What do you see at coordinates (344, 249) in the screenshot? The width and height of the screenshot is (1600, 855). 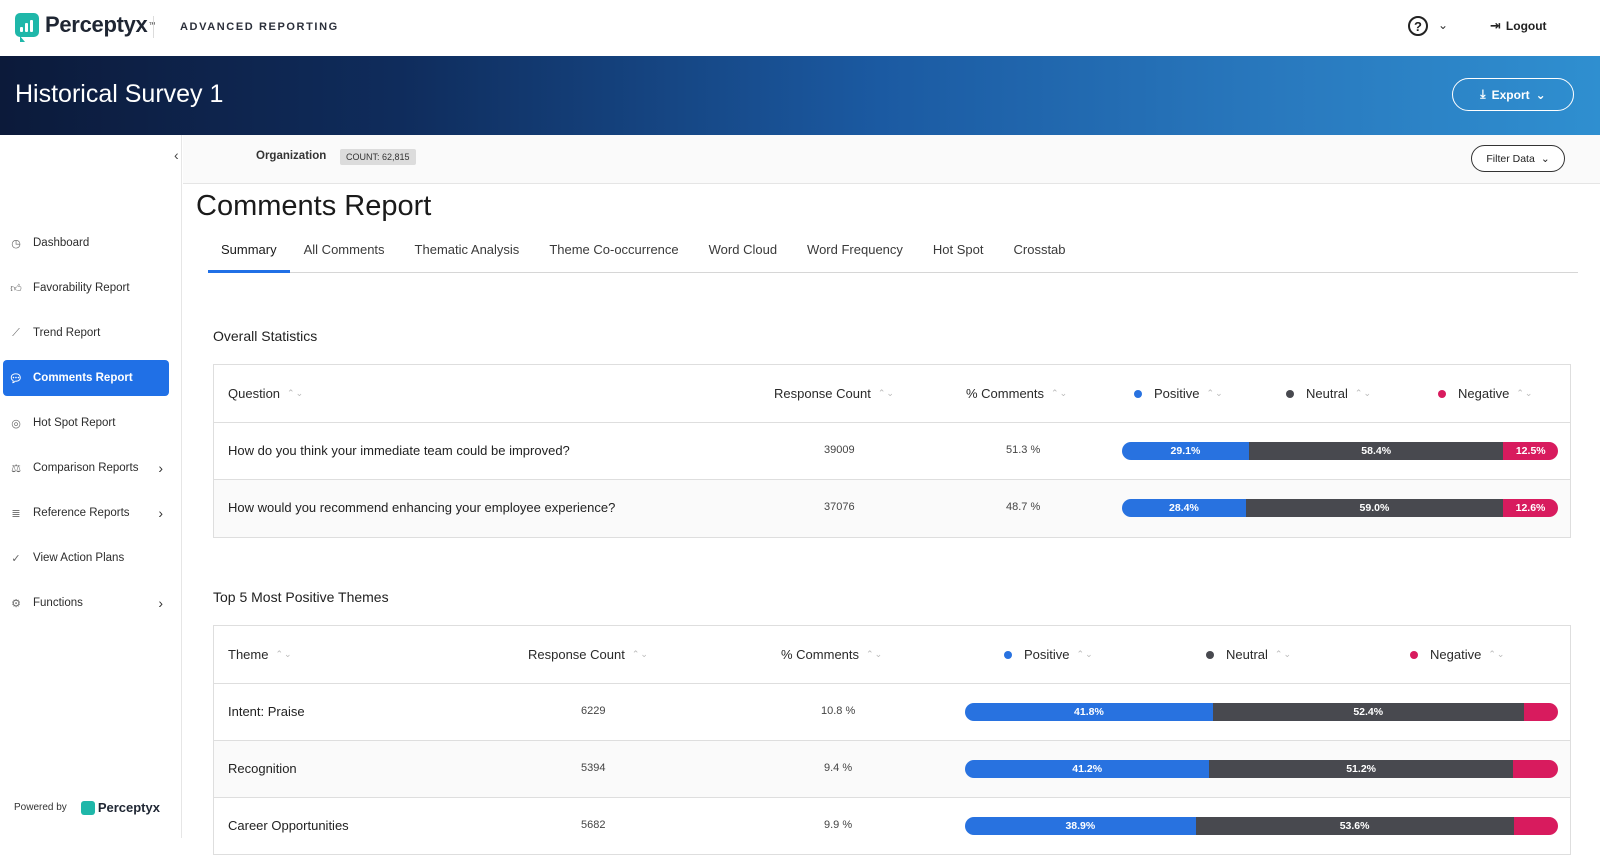 I see `tab-all-comments: All Comments` at bounding box center [344, 249].